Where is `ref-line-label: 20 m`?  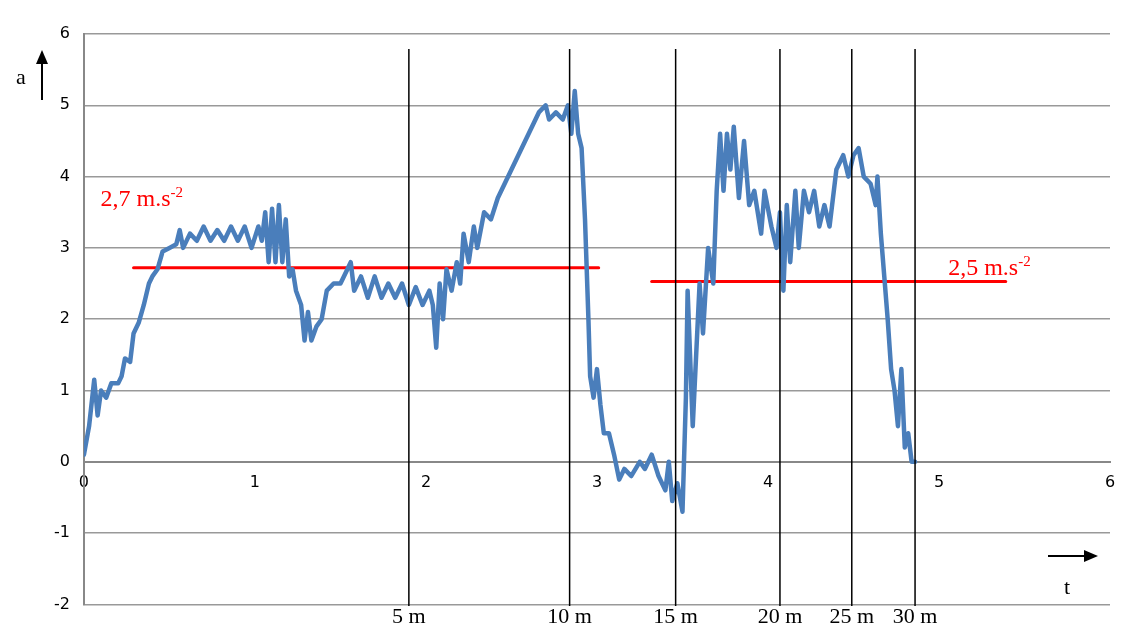
ref-line-label: 20 m is located at coordinates (780, 615).